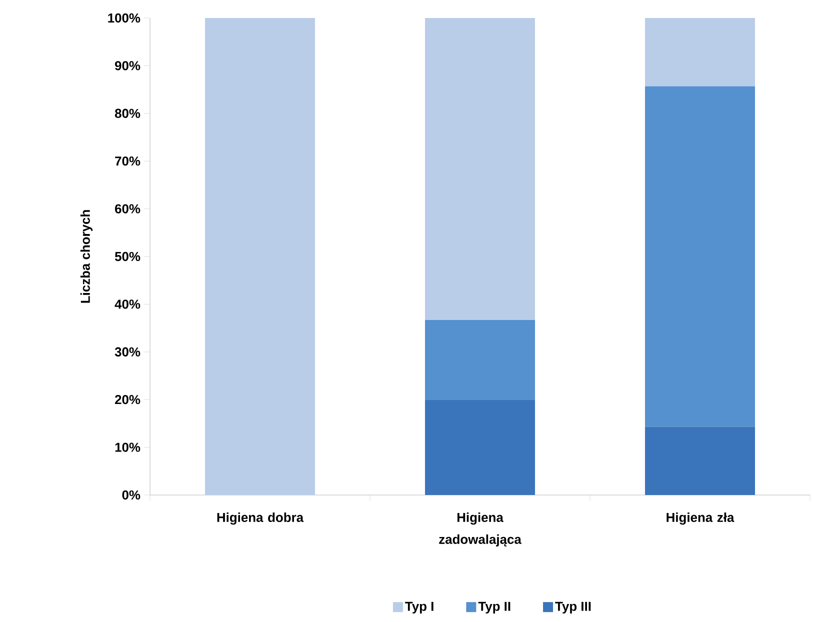  What do you see at coordinates (127, 65) in the screenshot?
I see `y-tick-label: 90%` at bounding box center [127, 65].